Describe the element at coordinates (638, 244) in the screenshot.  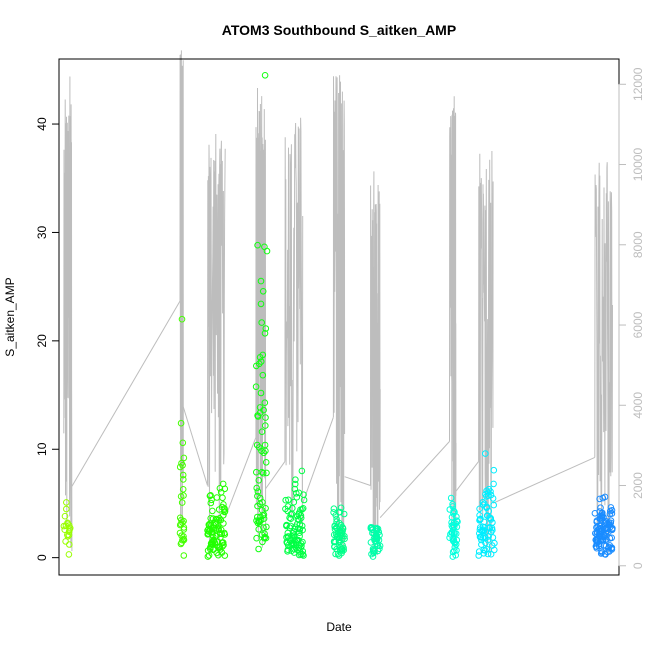
I see `y2-tick-label: 8000` at that location.